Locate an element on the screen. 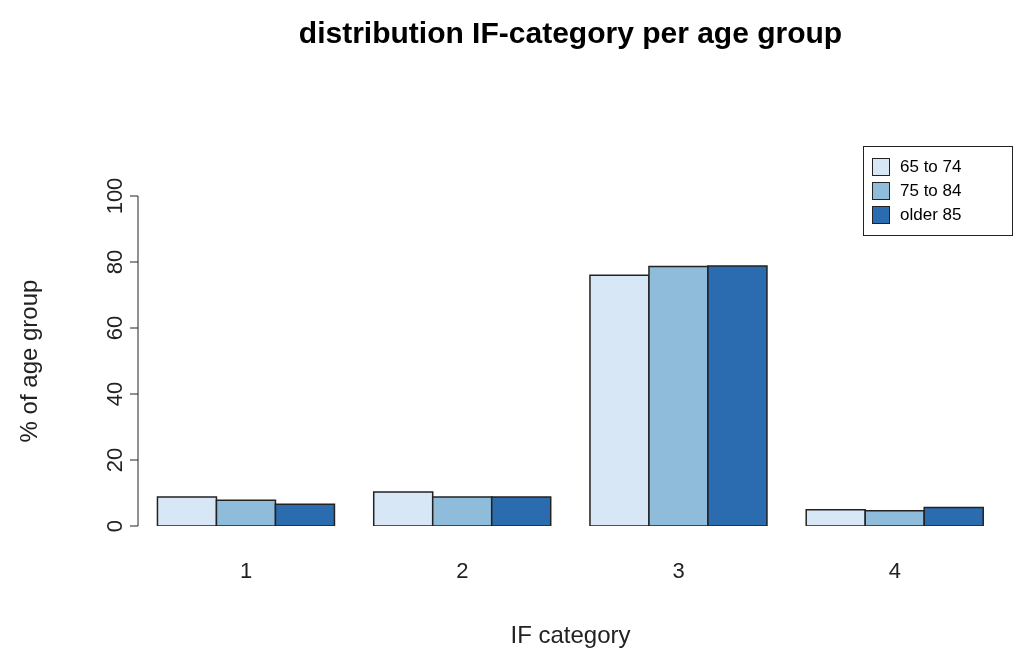 The image size is (1025, 666). x-tick-label: 2 is located at coordinates (462, 570).